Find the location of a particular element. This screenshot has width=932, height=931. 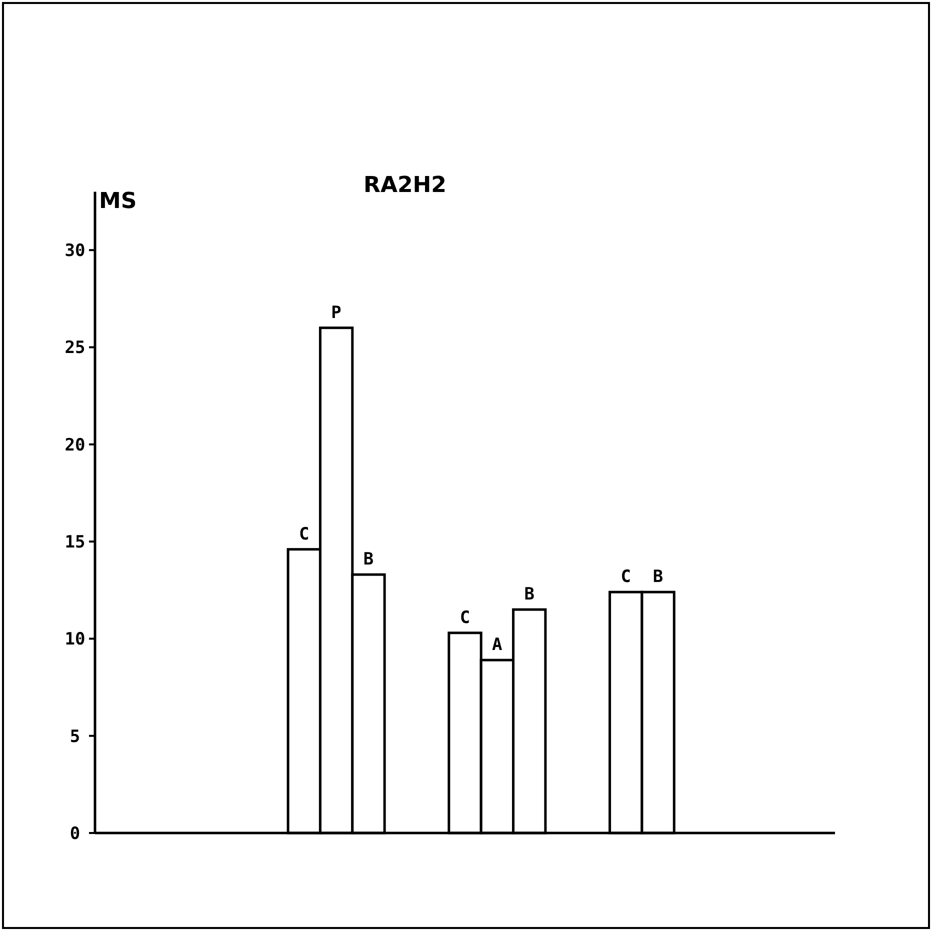

y-tick-label: 5 is located at coordinates (75, 736).